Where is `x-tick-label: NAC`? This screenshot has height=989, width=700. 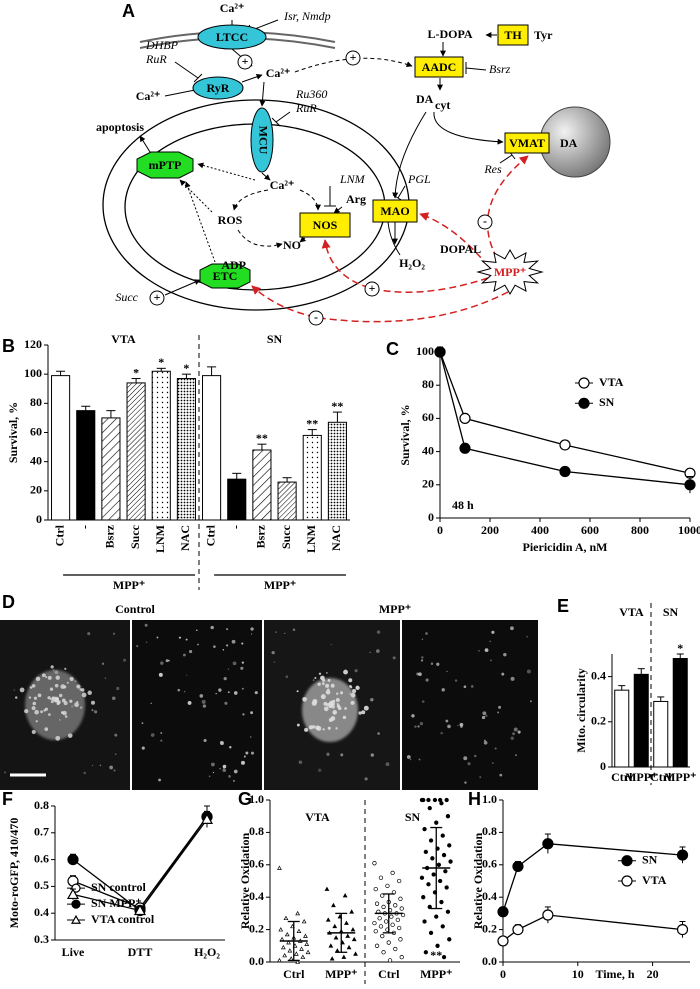
x-tick-label: NAC is located at coordinates (185, 538).